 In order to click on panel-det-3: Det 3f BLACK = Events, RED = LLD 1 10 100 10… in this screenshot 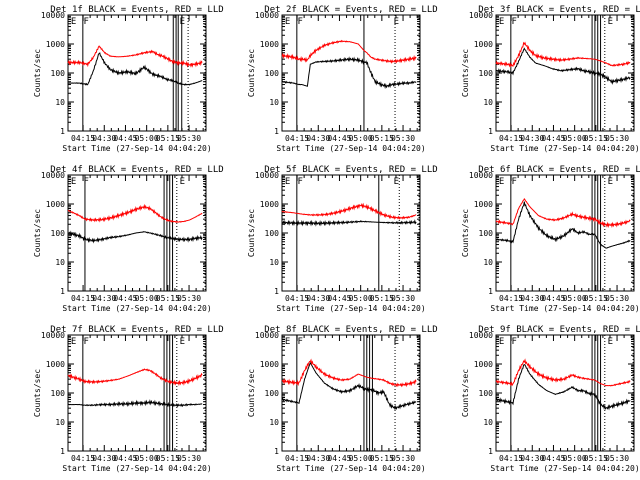, I will do `click(550, 79)`.